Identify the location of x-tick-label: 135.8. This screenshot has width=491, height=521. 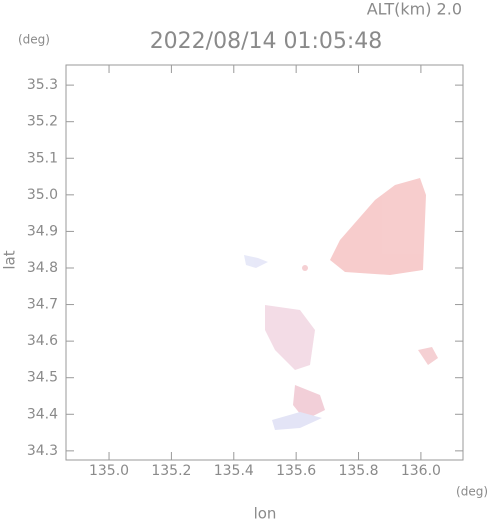
(358, 471).